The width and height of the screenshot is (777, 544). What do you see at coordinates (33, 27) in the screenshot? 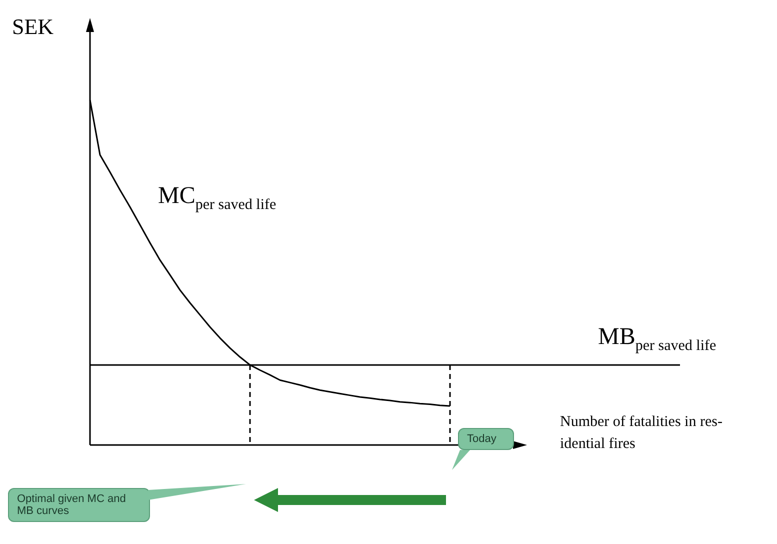
I see `y-axis-title: SEK` at bounding box center [33, 27].